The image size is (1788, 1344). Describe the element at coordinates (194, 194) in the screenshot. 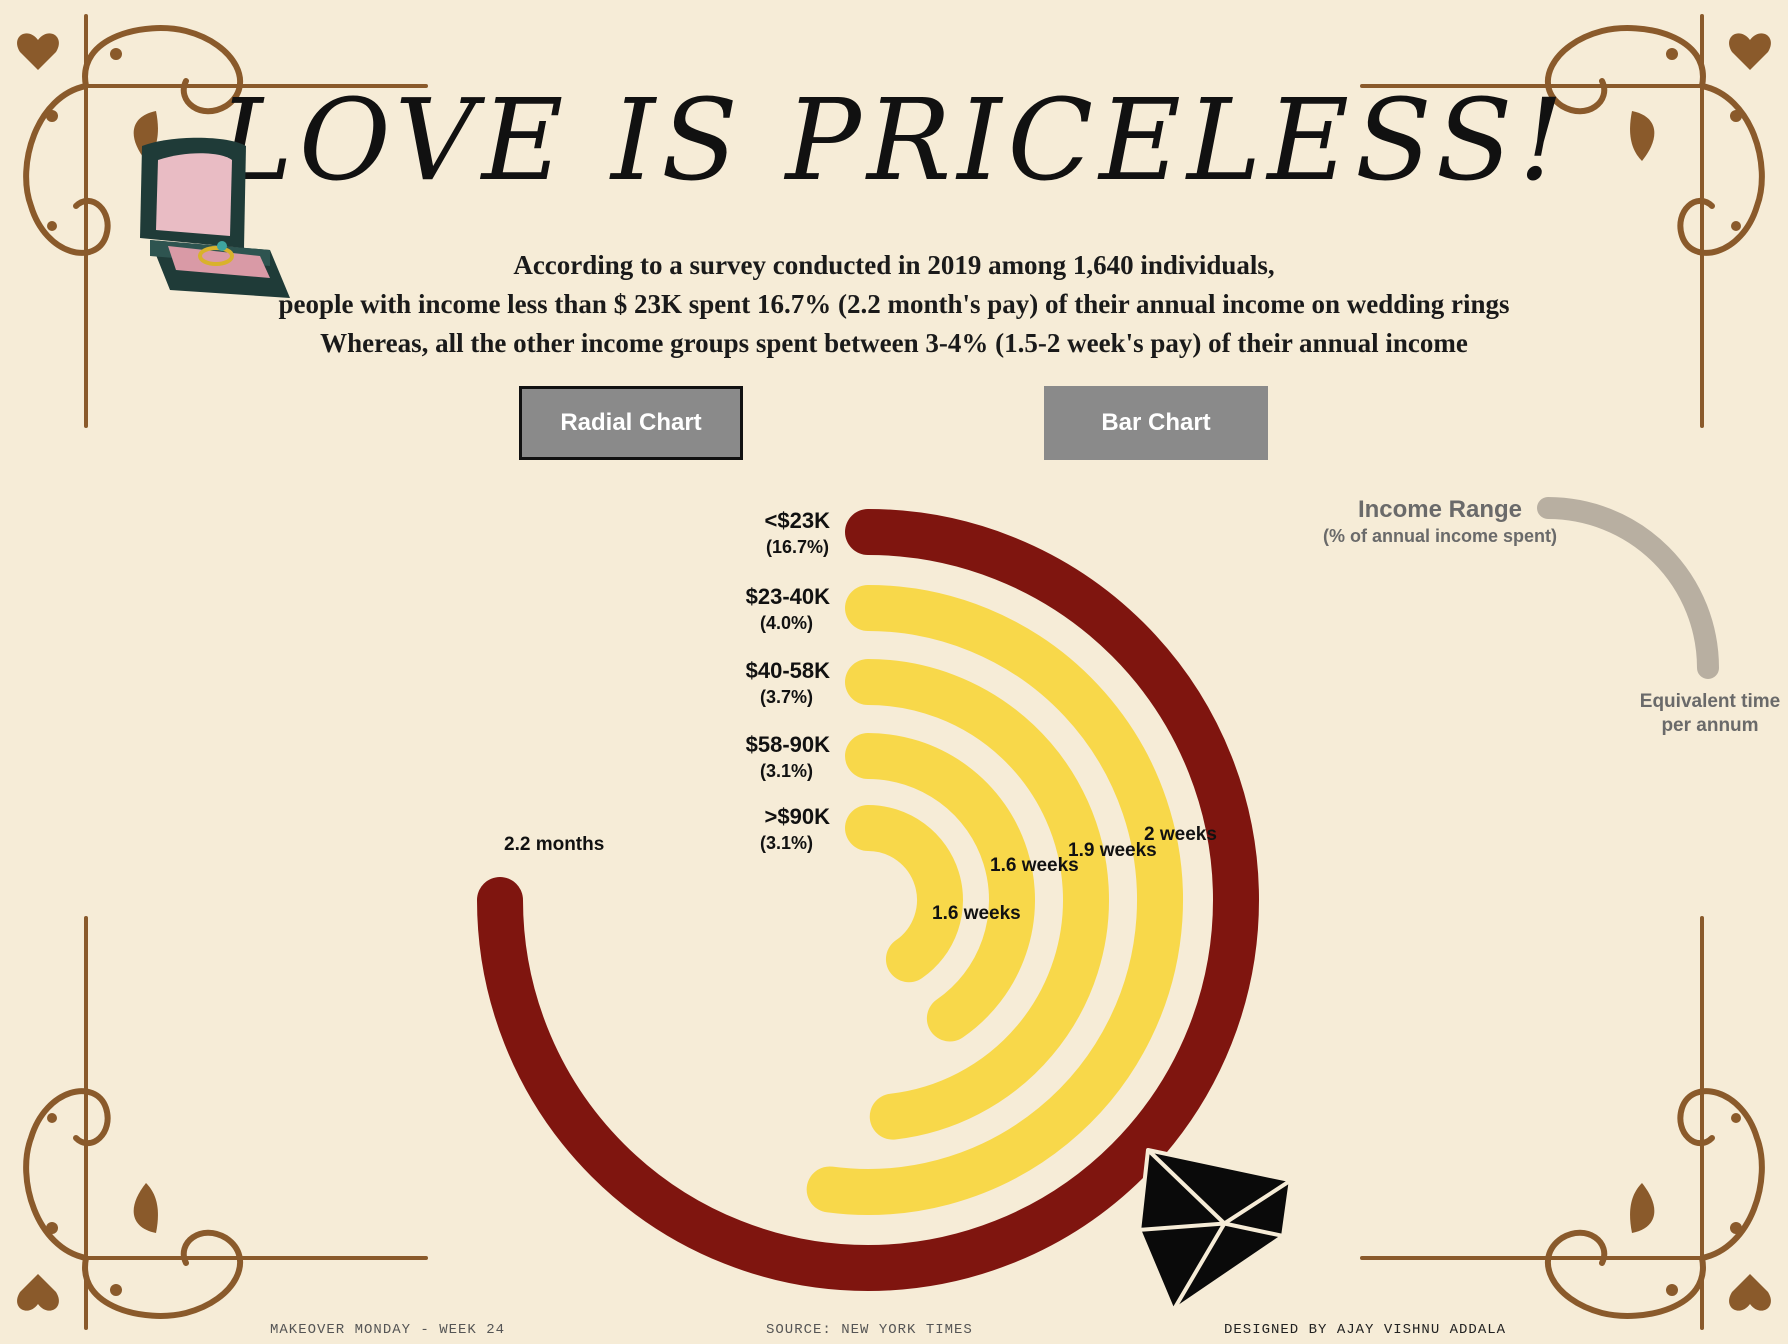

I see `ring-box-lining` at that location.